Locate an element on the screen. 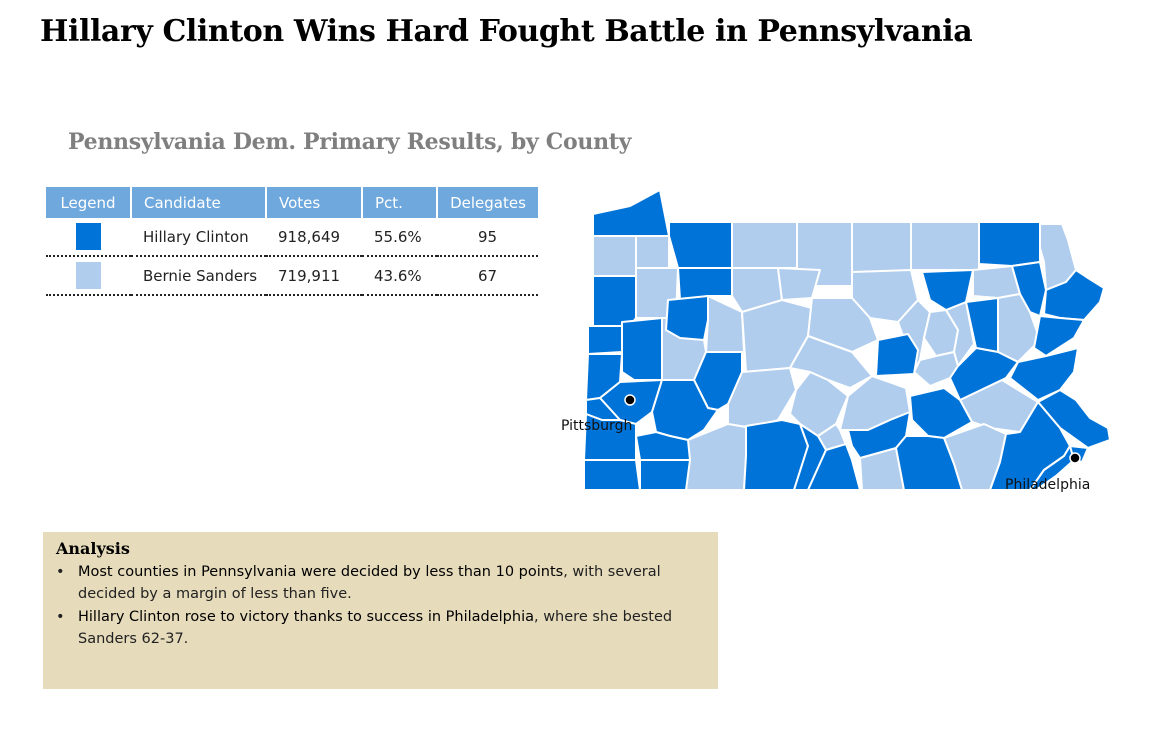 This screenshot has width=1162, height=748. table-row: Bernie Sanders 719,911 43.6% 67 is located at coordinates (292, 276).